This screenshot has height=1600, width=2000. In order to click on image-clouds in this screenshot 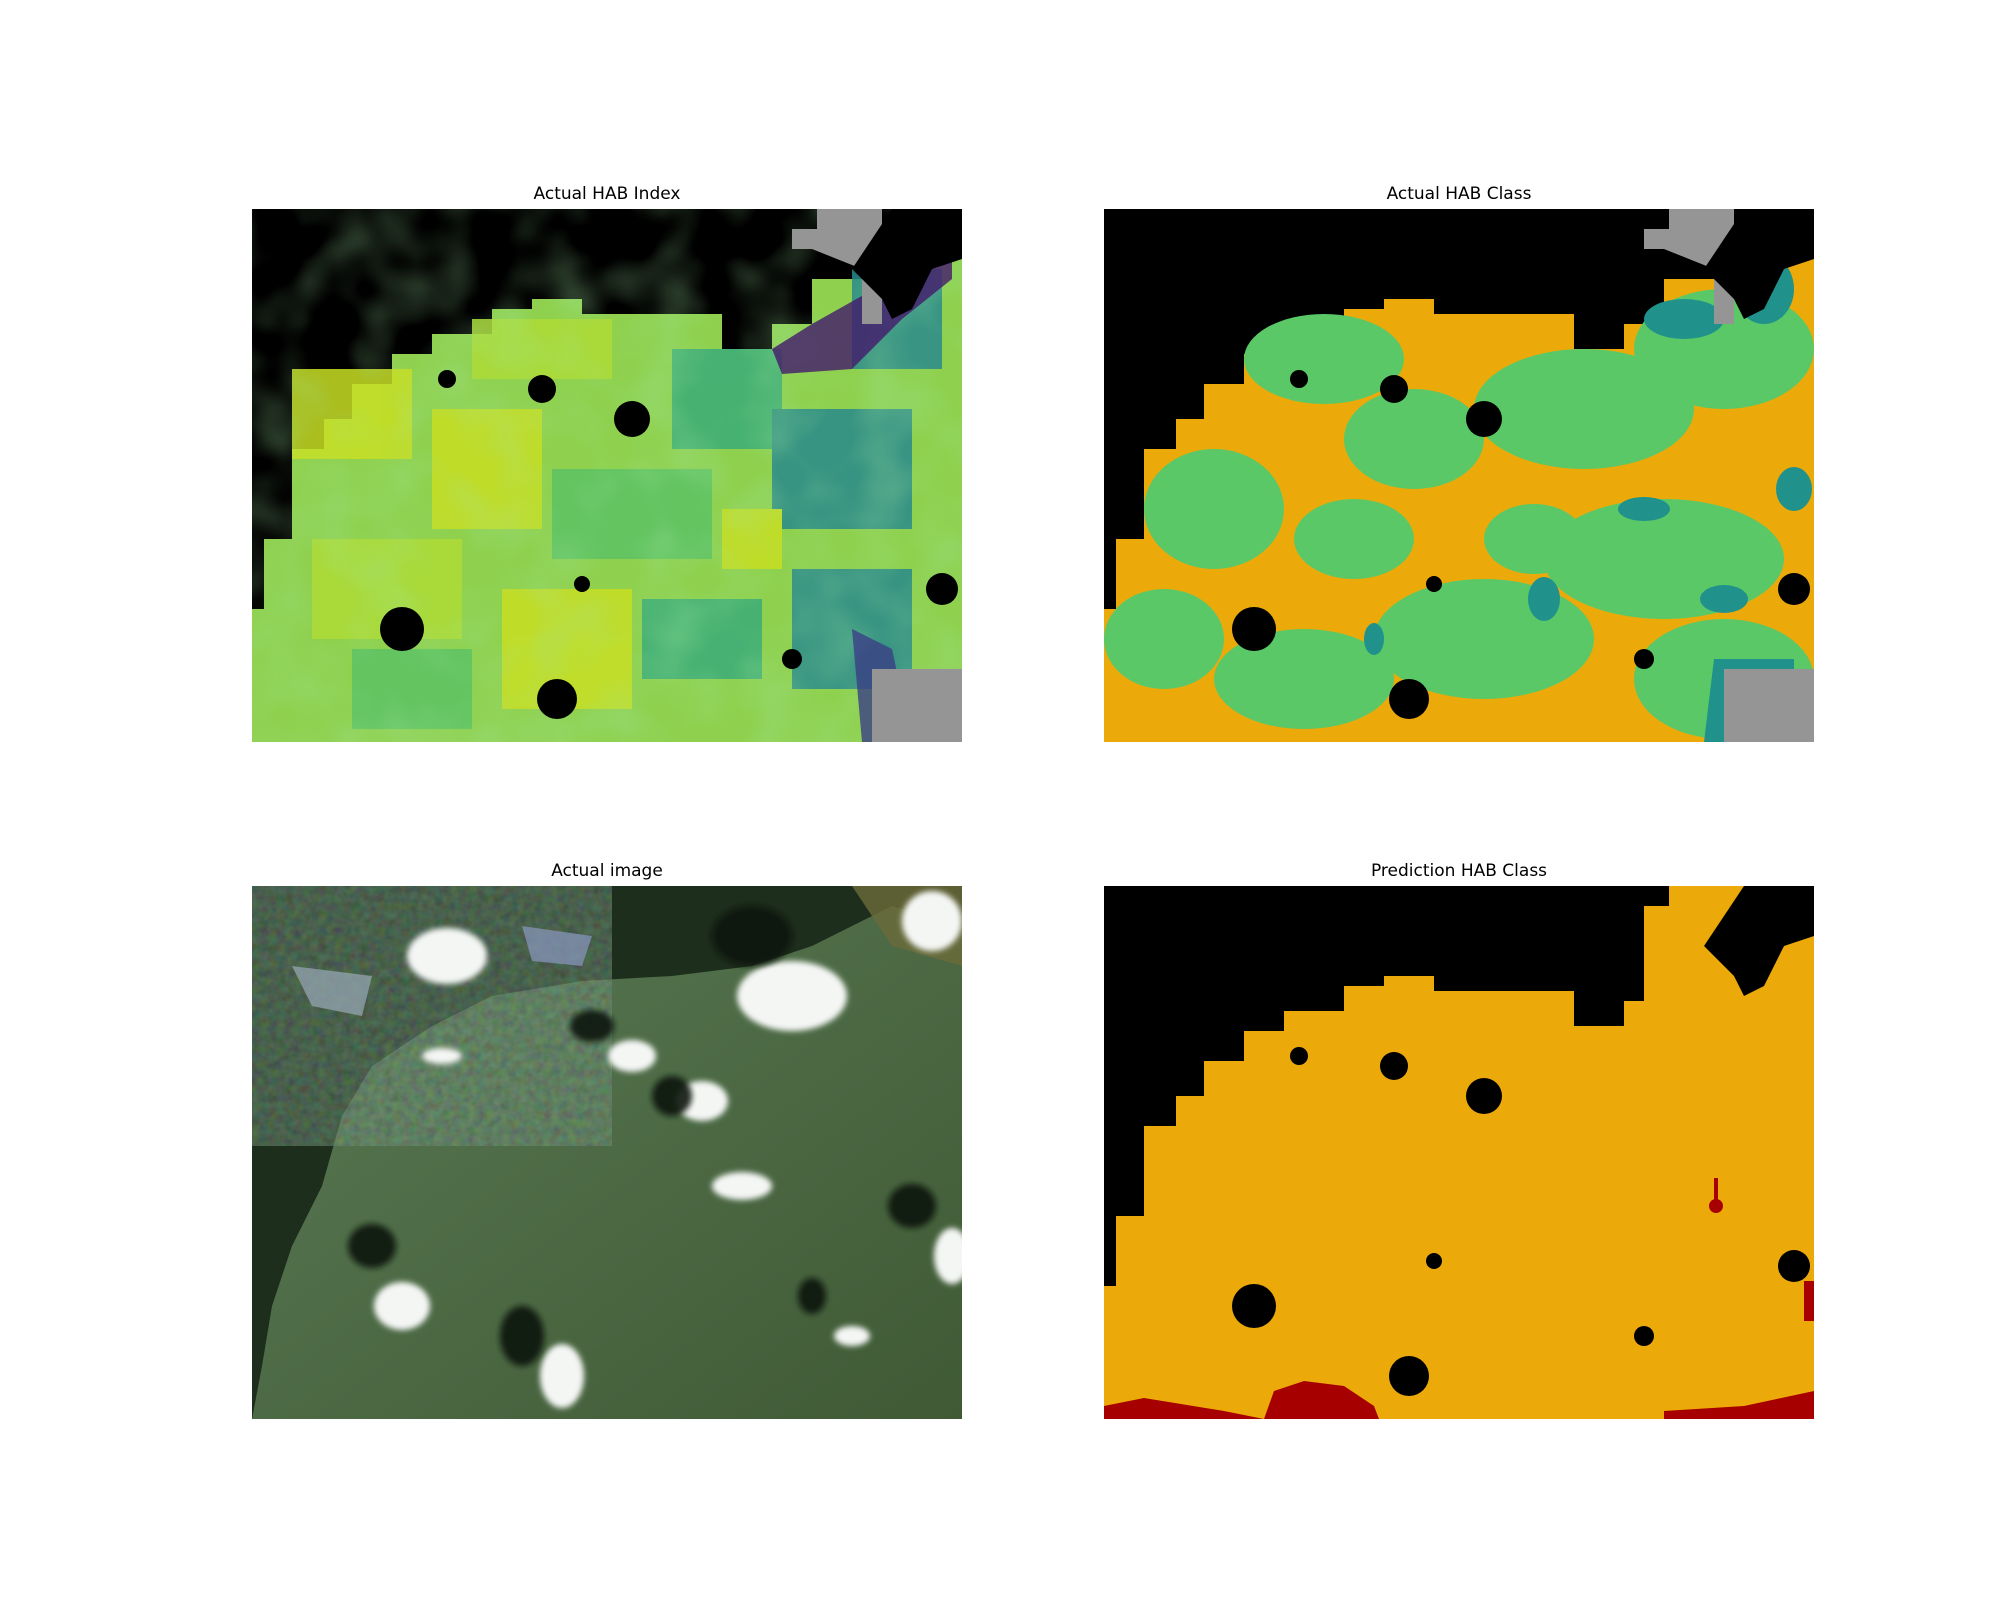, I will do `click(668, 1149)`.